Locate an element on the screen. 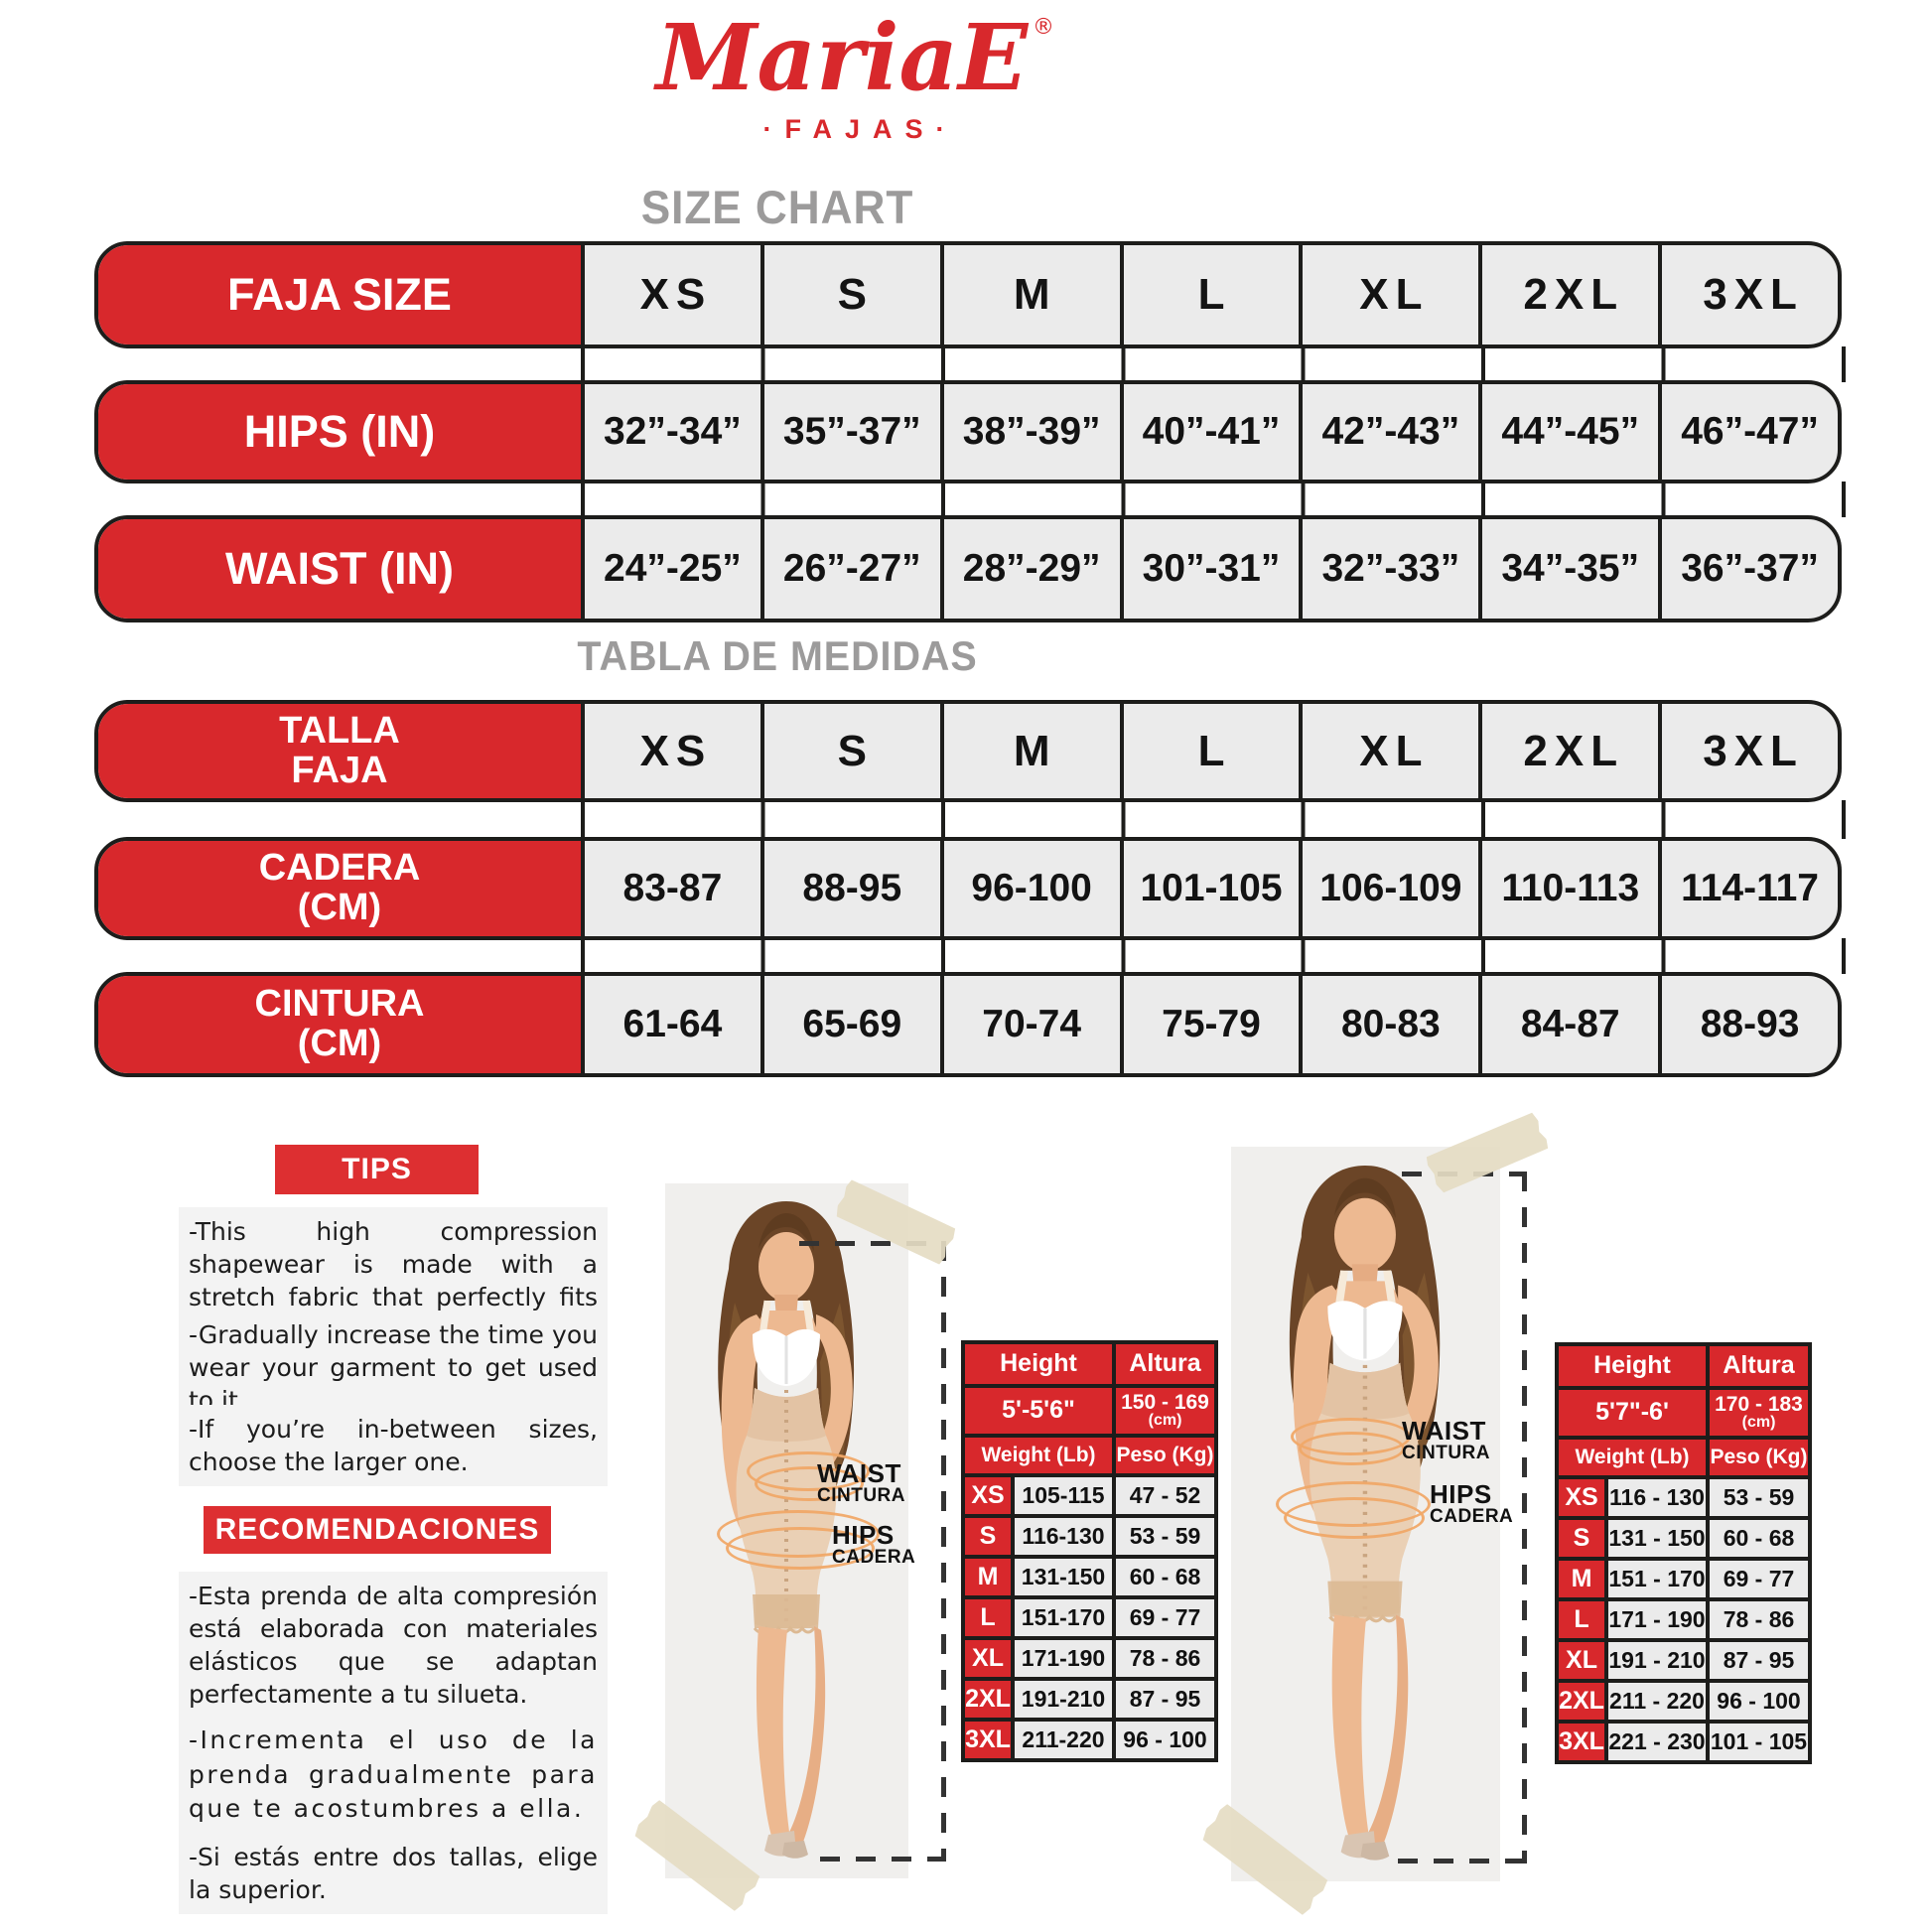 This screenshot has height=1932, width=1932. hips-label-1: HIPS CADERA is located at coordinates (874, 1544).